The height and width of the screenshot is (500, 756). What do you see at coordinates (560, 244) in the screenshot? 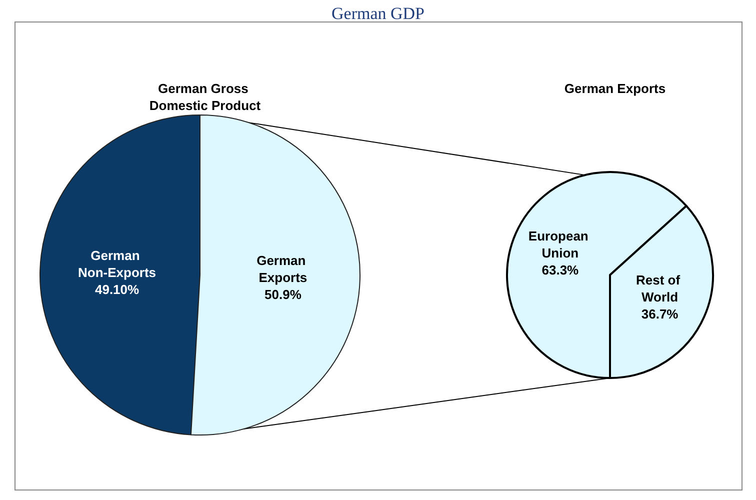
I see `slice-label: European Union` at bounding box center [560, 244].